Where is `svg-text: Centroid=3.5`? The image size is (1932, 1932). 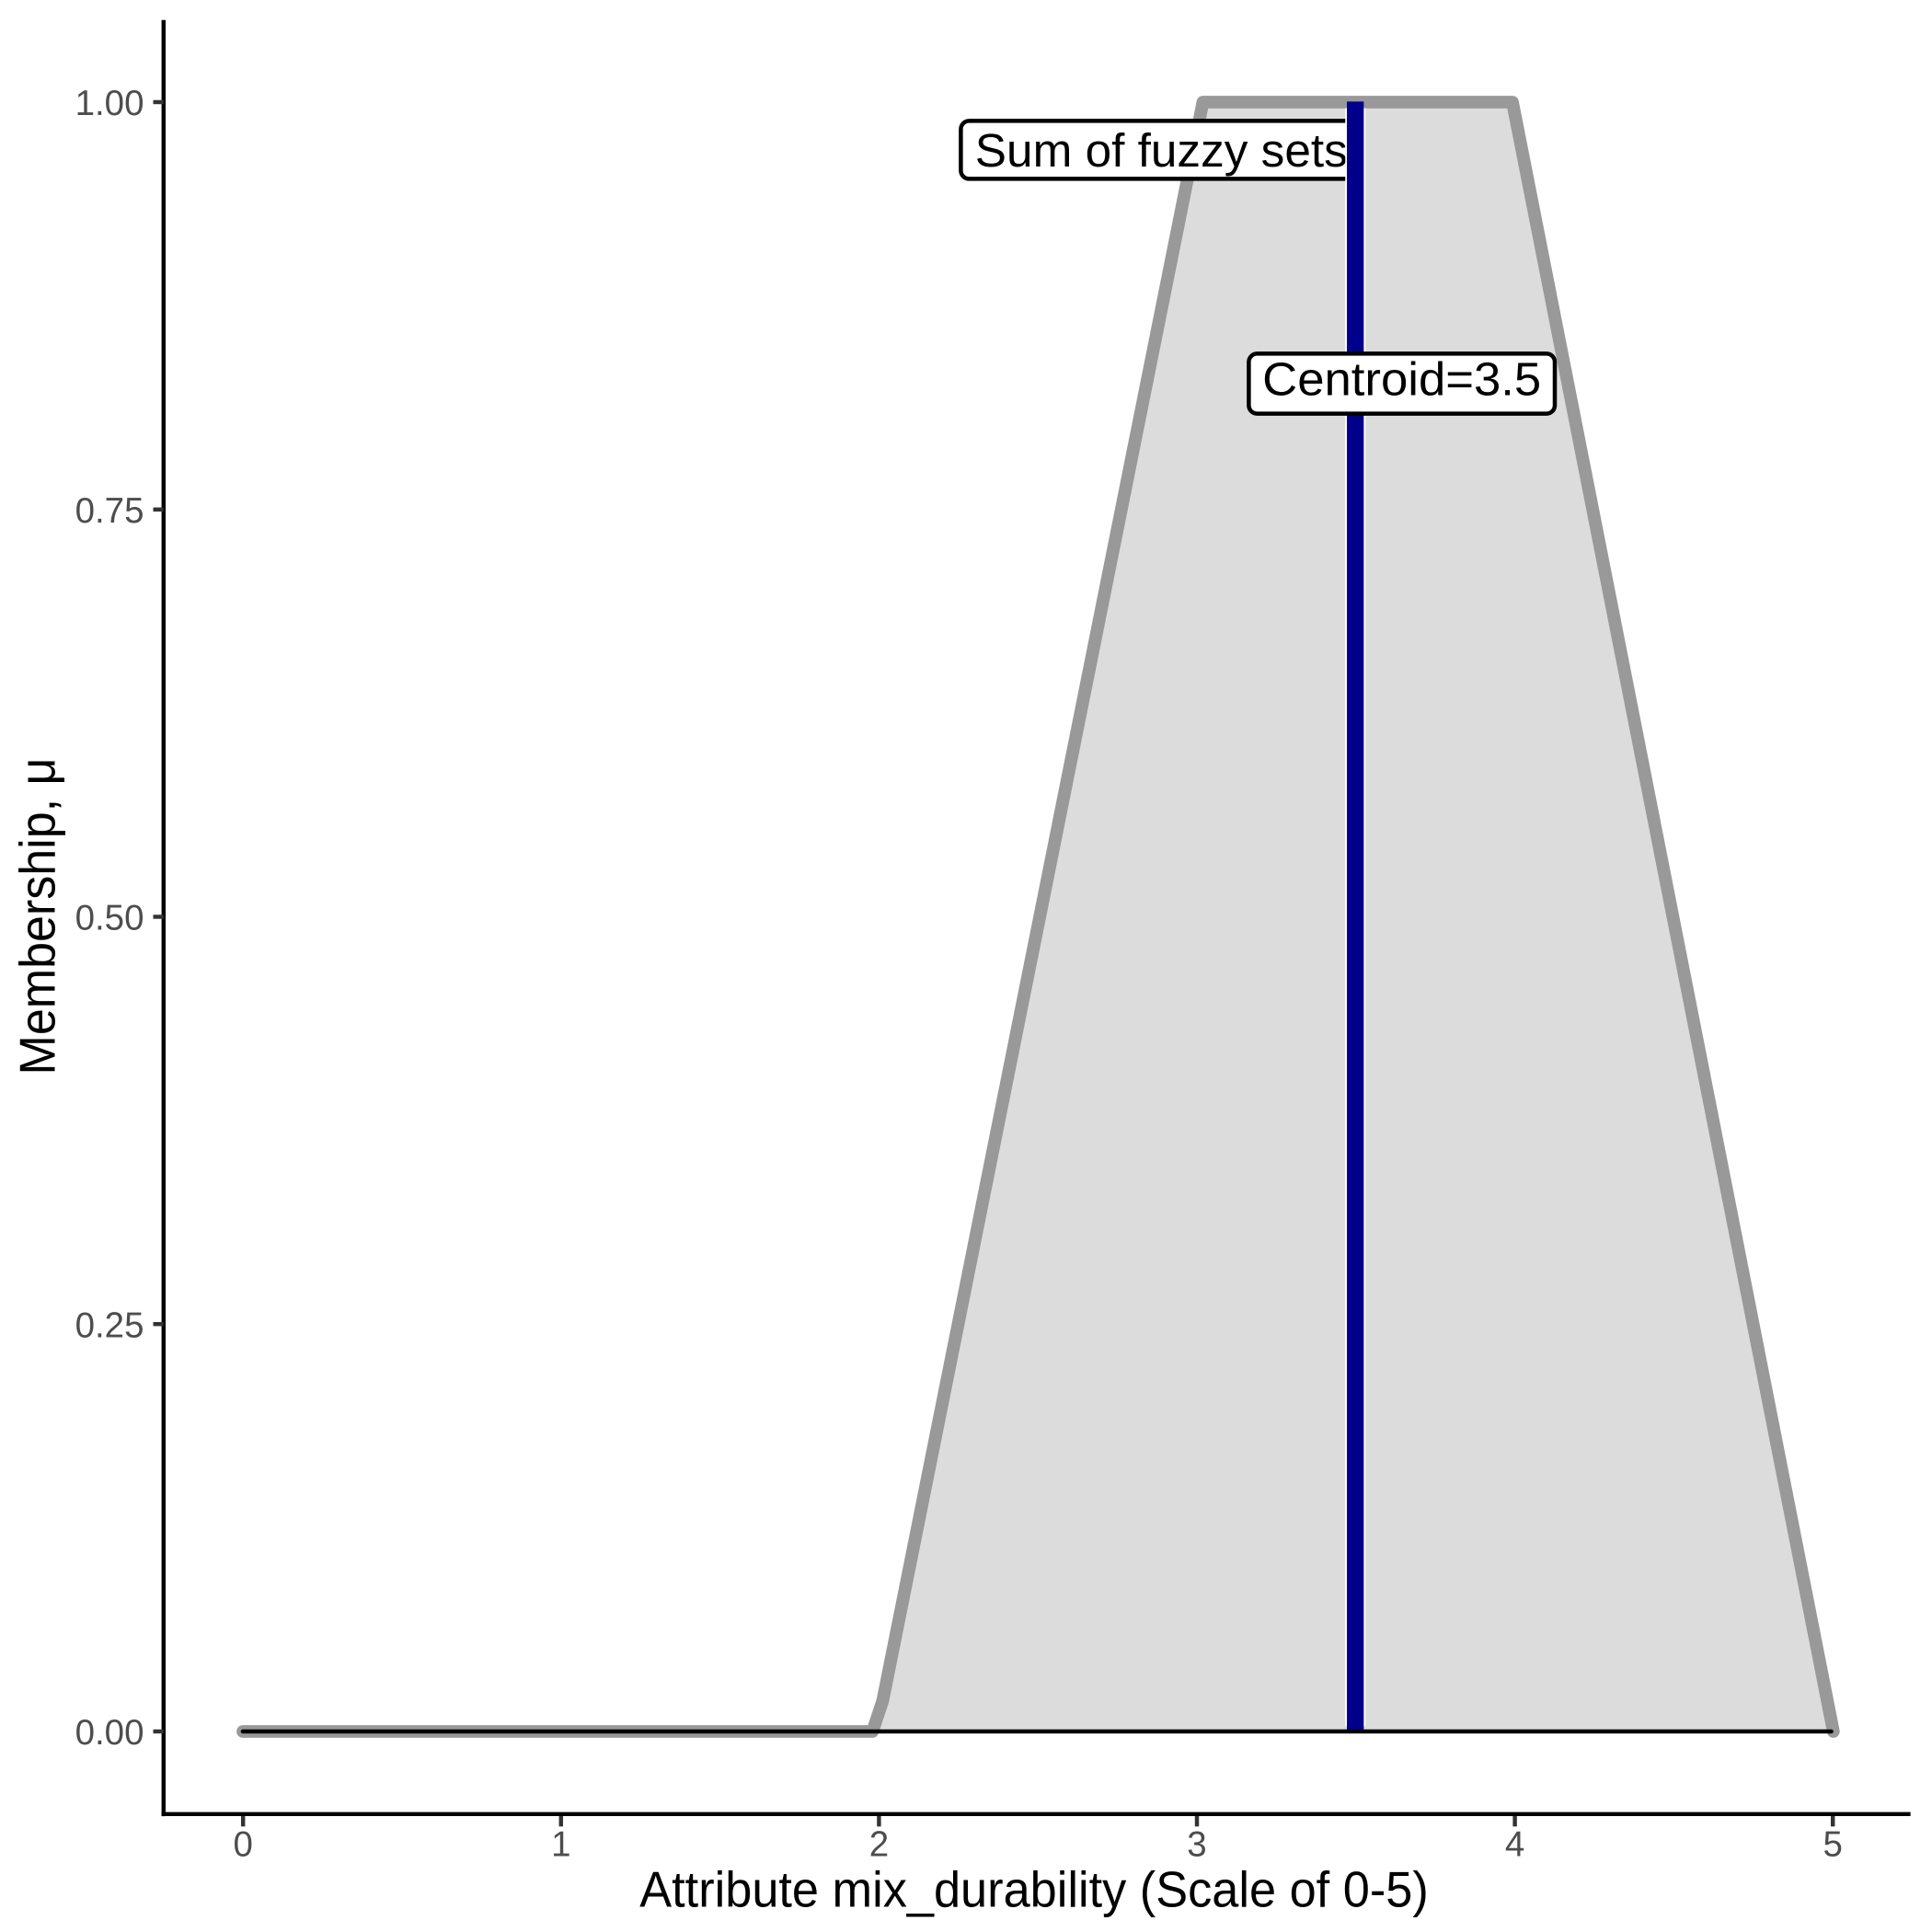
svg-text: Centroid=3.5 is located at coordinates (1401, 379).